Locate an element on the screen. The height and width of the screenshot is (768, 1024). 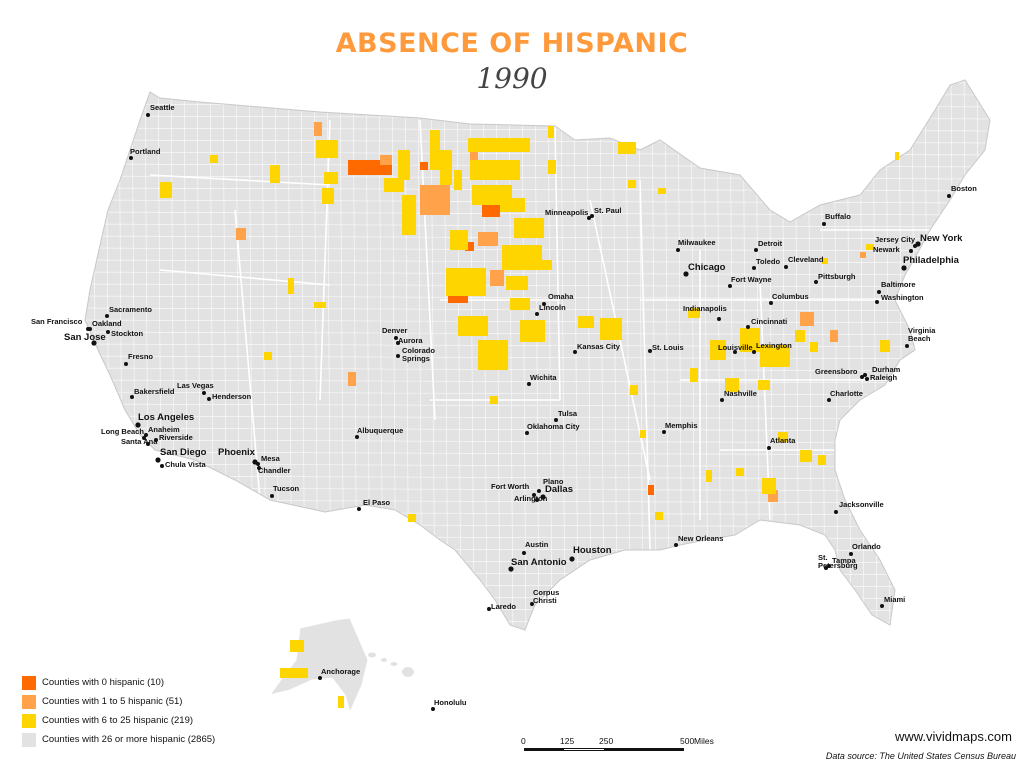
alaska-counties-mid is located at coordinates (312, 674).